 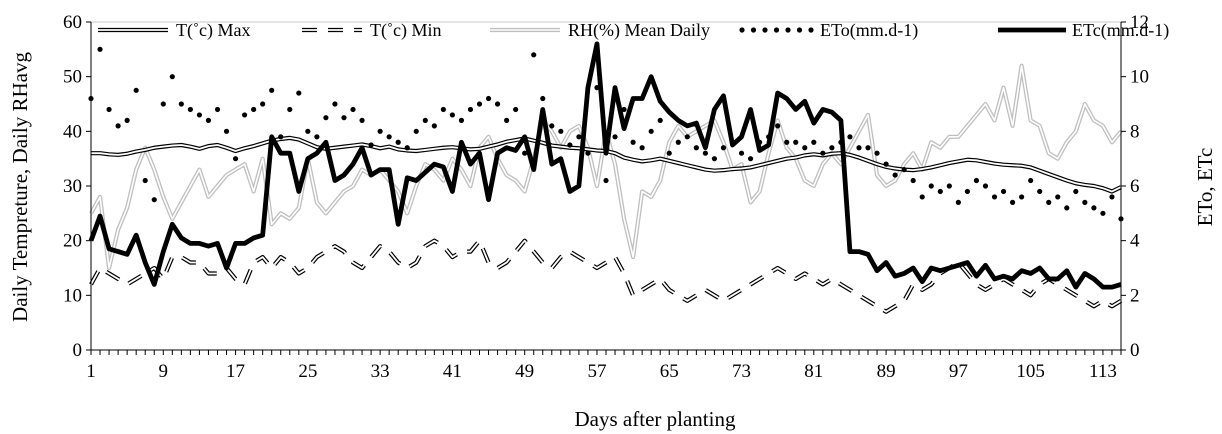 What do you see at coordinates (1135, 295) in the screenshot?
I see `right-y-tick-label: 2` at bounding box center [1135, 295].